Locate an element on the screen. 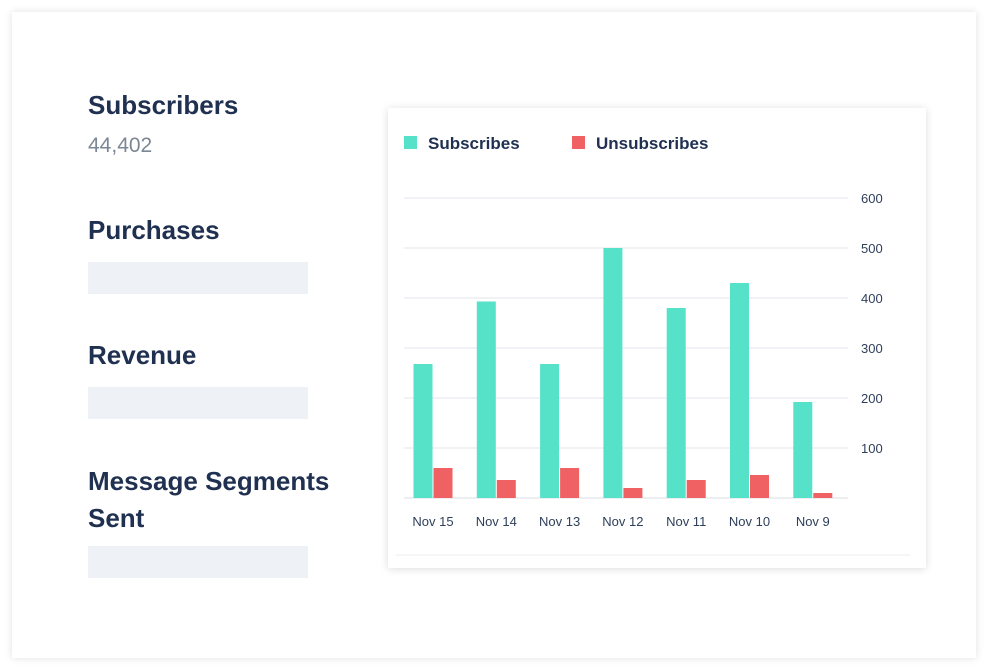 The height and width of the screenshot is (670, 988). message-segments-title-line1: Message Segments is located at coordinates (209, 481).